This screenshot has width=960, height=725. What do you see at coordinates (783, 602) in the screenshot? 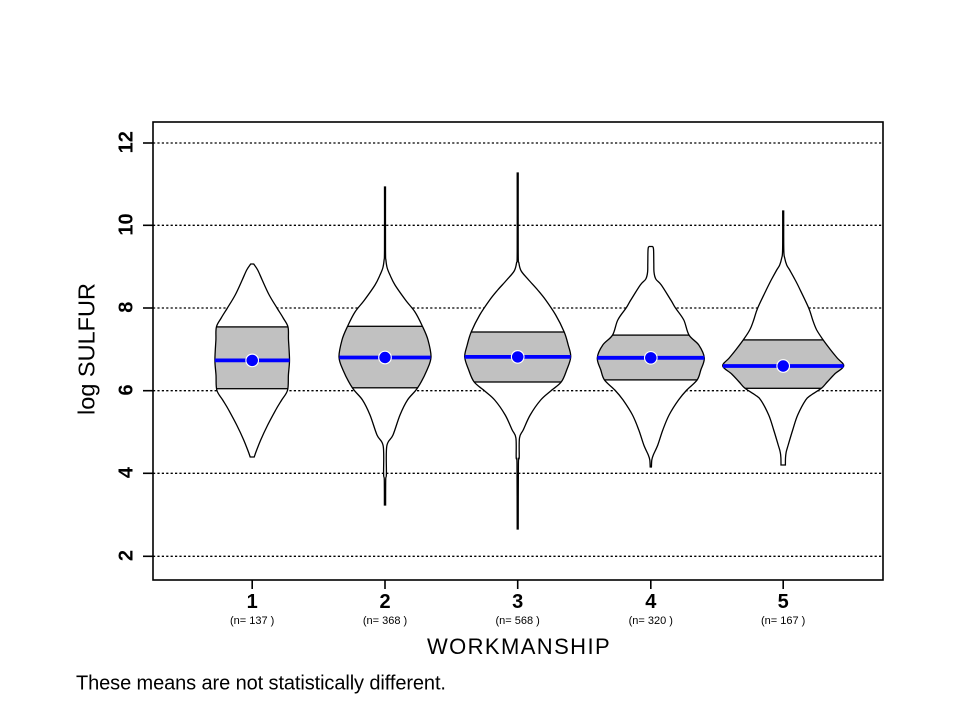
I see `svg-text: 5` at bounding box center [783, 602].